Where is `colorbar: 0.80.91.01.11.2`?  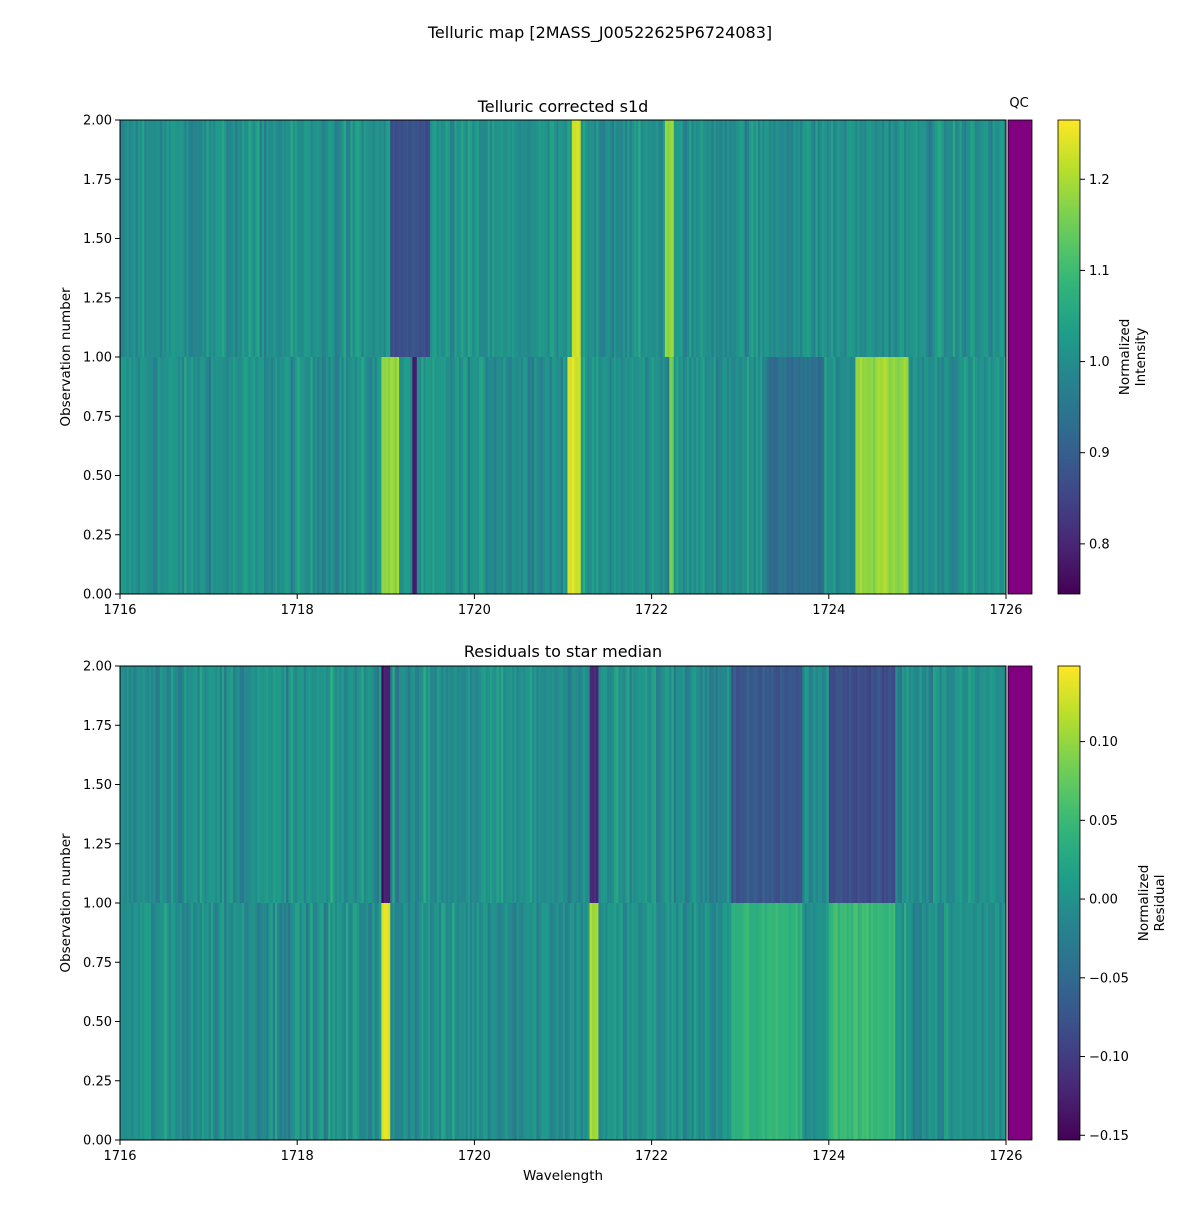 colorbar: 0.80.91.01.11.2 is located at coordinates (1083, 357).